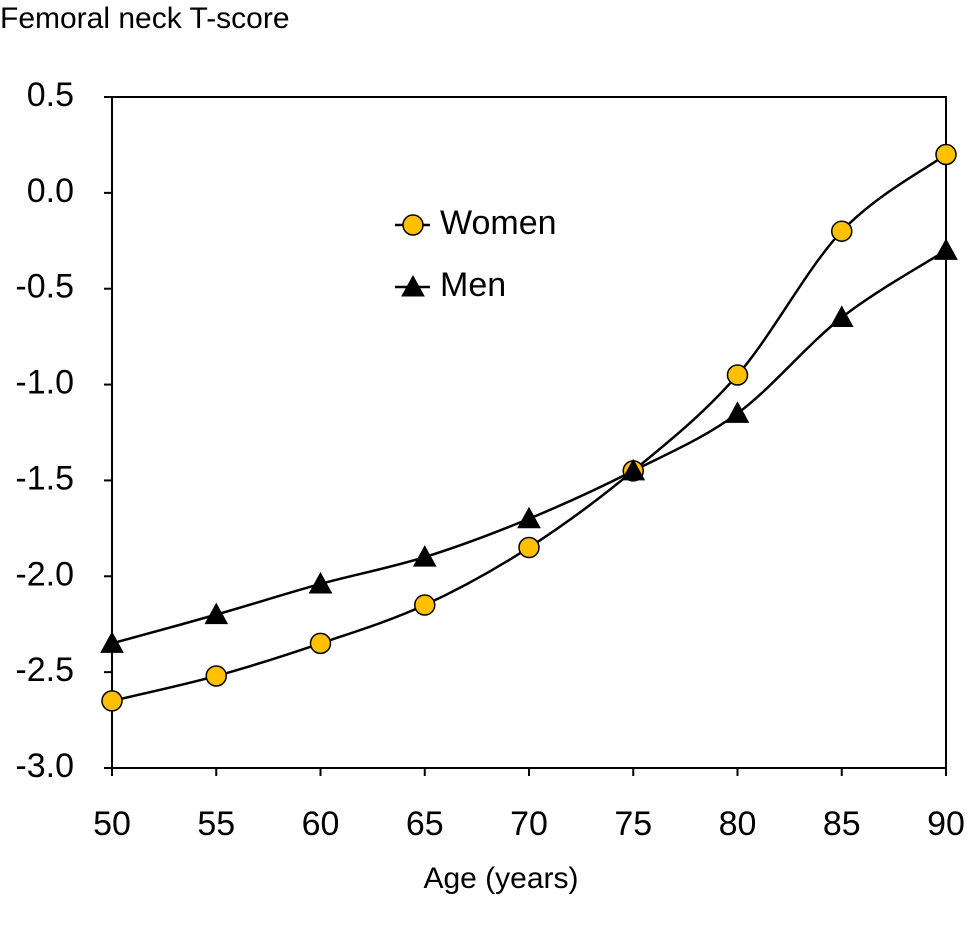 The width and height of the screenshot is (969, 926). What do you see at coordinates (50, 95) in the screenshot?
I see `y-tick-label: 0.5` at bounding box center [50, 95].